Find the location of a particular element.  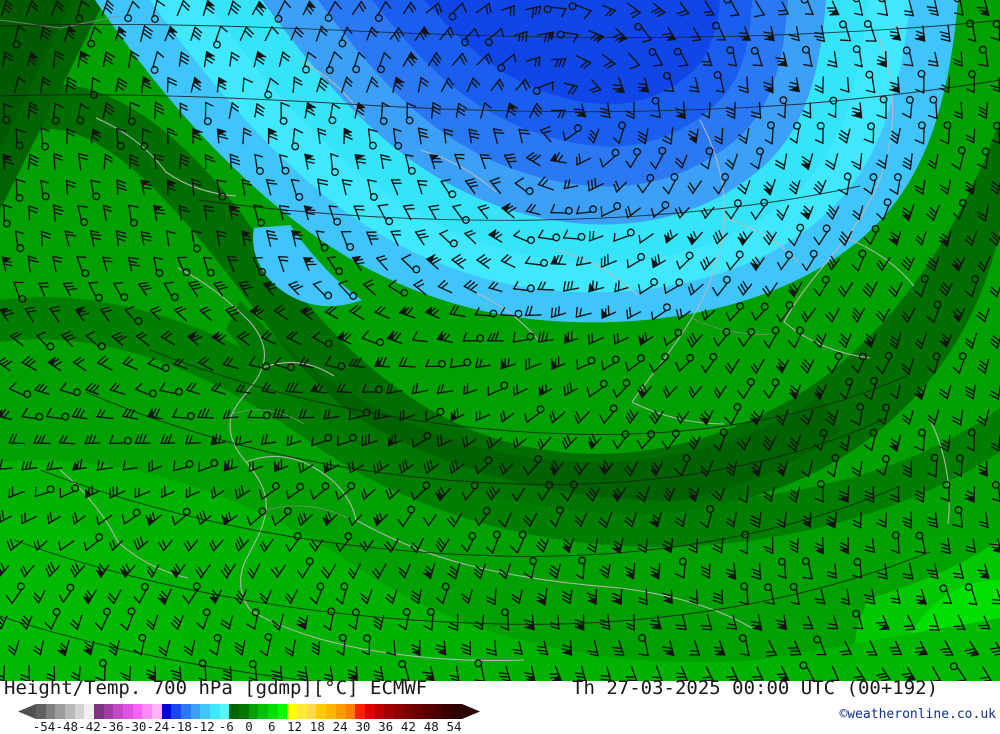

scale-tick: -54 is located at coordinates (44, 726).